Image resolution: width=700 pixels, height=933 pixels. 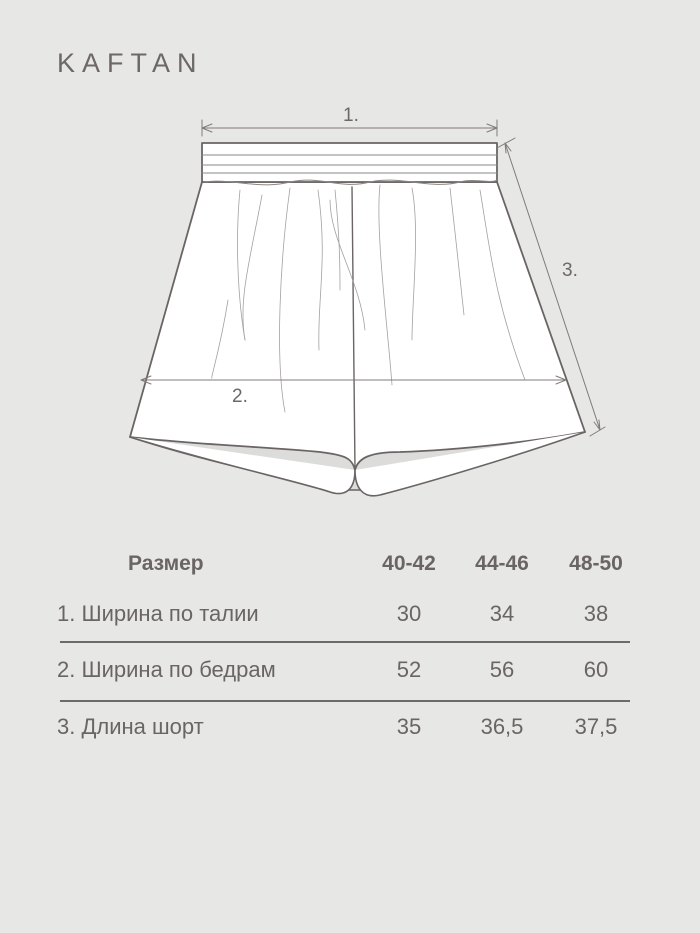 I want to click on center-seam, so click(x=353, y=328).